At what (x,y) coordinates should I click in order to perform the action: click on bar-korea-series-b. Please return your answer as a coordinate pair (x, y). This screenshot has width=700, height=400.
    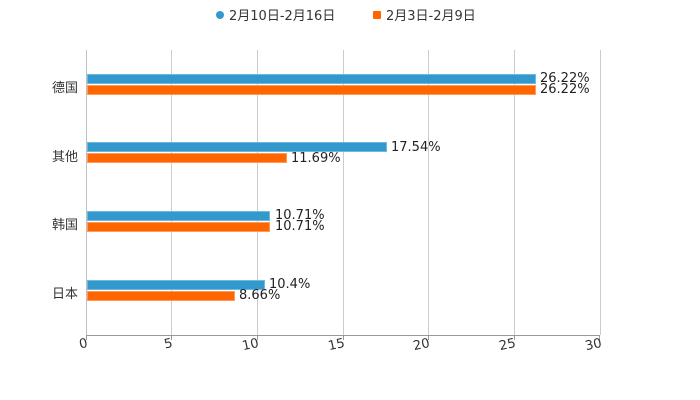
    Looking at the image, I should click on (178, 227).